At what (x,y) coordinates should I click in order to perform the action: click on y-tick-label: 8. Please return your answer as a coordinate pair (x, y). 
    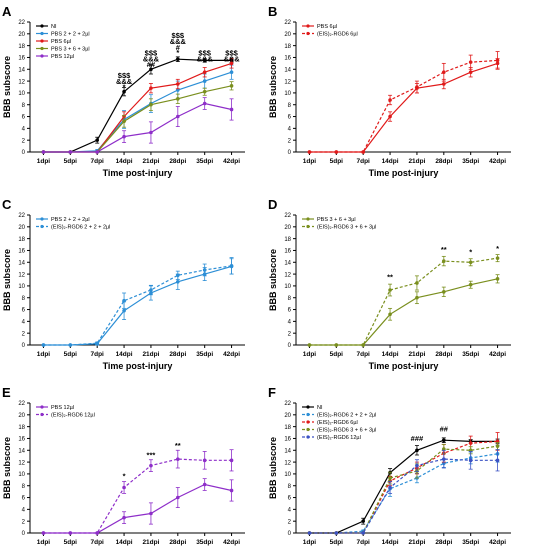
    Looking at the image, I should click on (24, 299).